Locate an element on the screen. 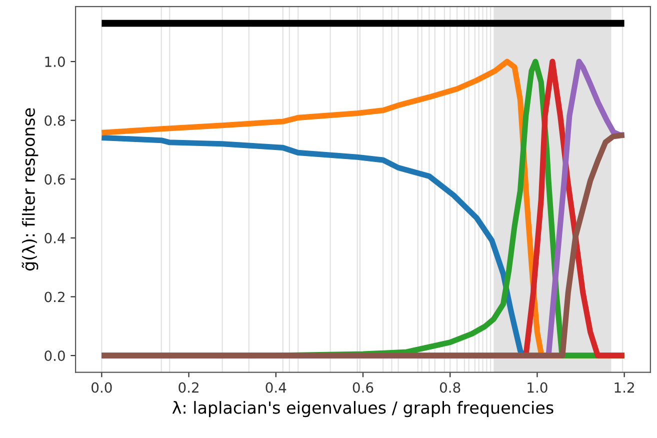 This screenshot has width=657, height=438. y-tick-label: 0.0 is located at coordinates (54, 356).